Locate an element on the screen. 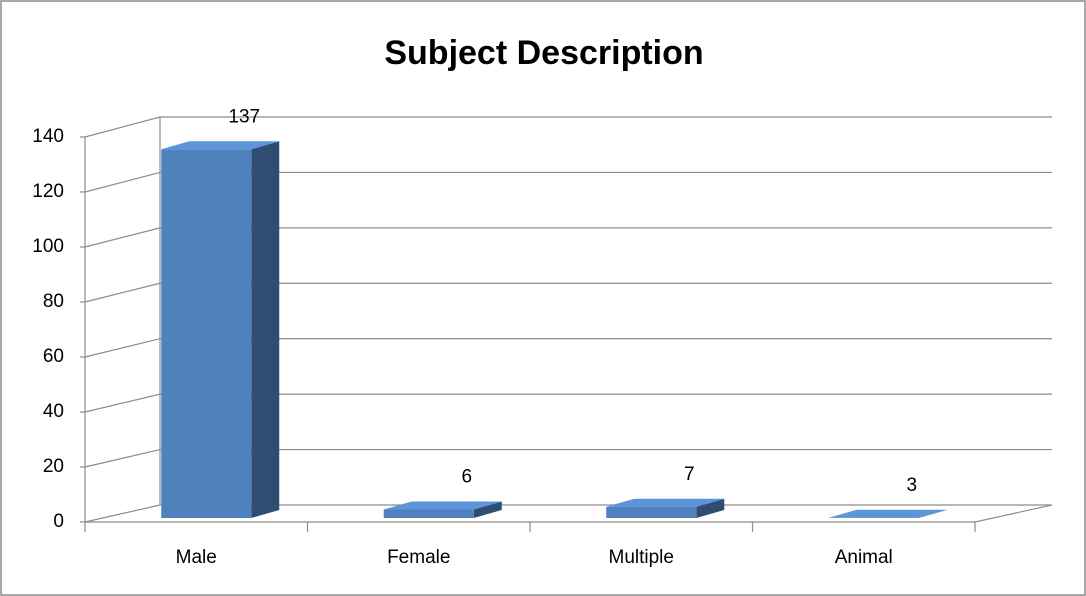 The height and width of the screenshot is (596, 1086). chart-title: Subject Description is located at coordinates (543, 53).